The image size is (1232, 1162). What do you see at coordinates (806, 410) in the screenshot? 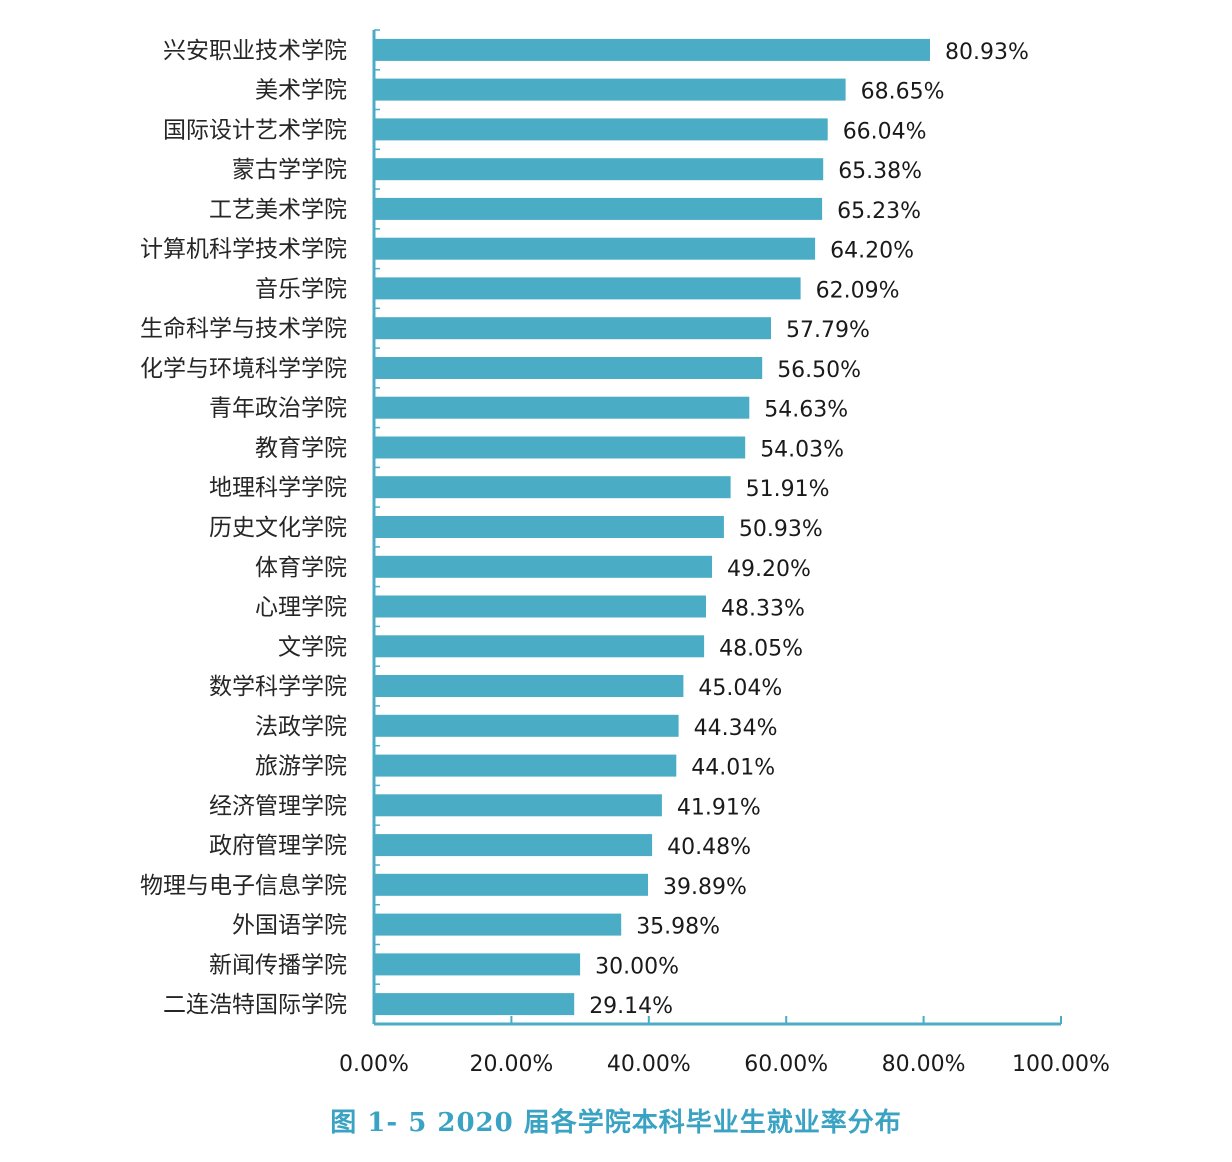
I see `value-label: 54.63%` at bounding box center [806, 410].